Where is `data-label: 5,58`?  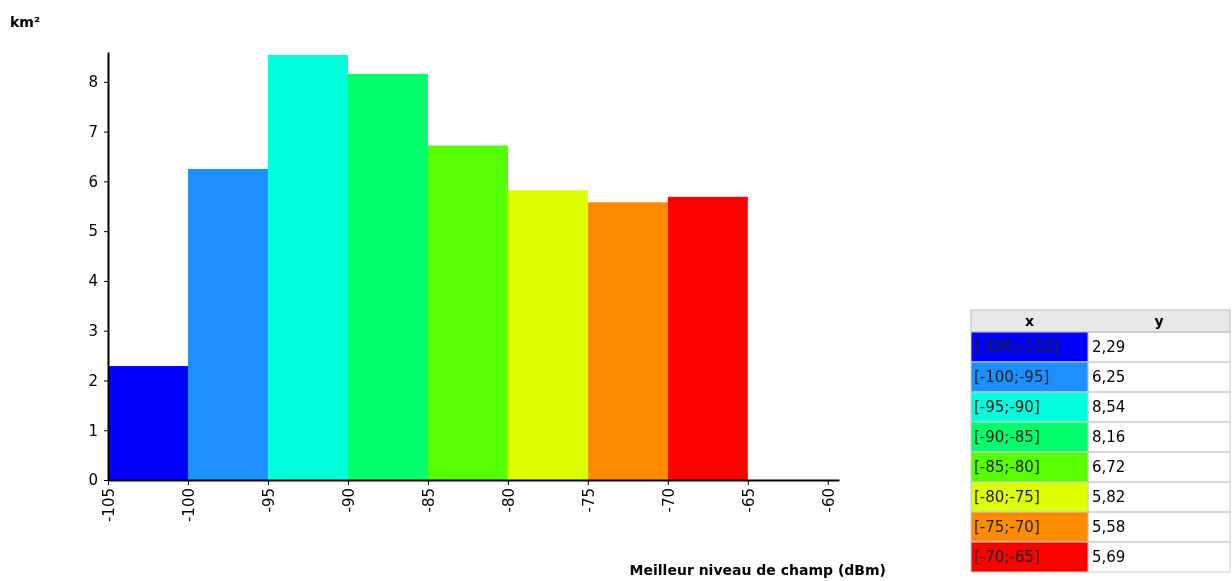 data-label: 5,58 is located at coordinates (1109, 527).